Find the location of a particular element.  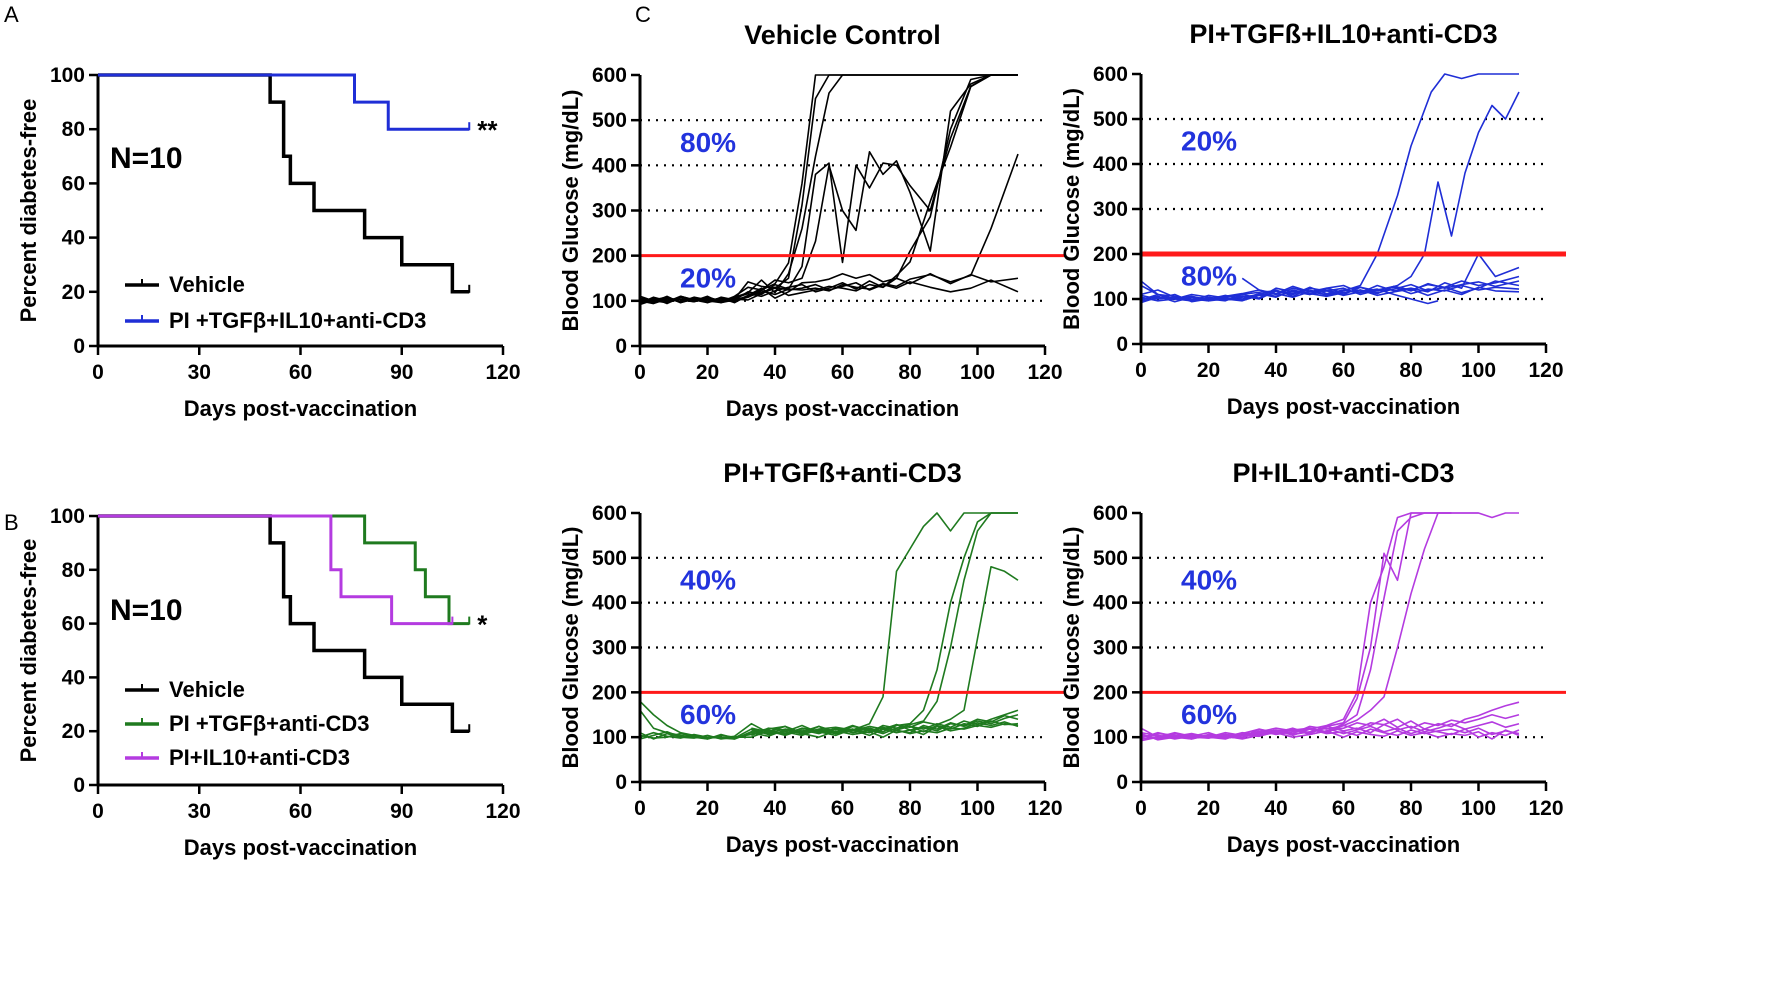

panel-c1-x-tick-label: 40 is located at coordinates (774, 372).